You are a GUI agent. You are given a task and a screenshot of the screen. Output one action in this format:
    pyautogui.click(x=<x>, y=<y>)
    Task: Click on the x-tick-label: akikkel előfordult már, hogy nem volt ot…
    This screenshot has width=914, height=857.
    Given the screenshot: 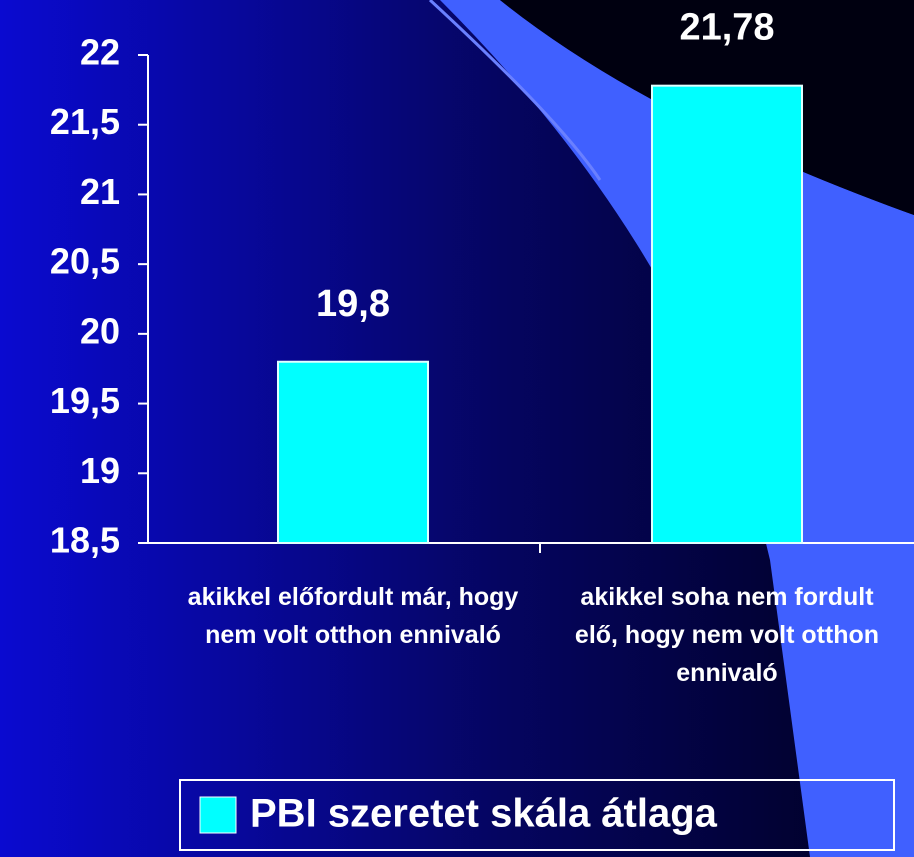 What is the action you would take?
    pyautogui.click(x=353, y=616)
    